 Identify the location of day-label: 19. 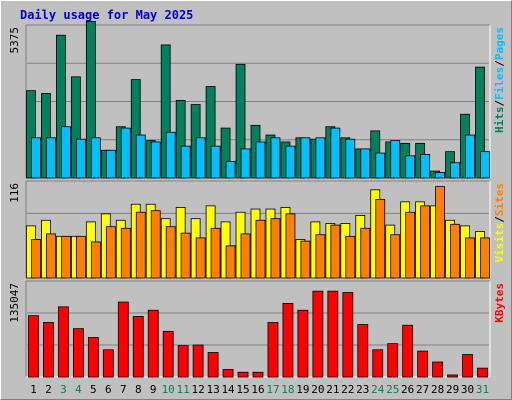
(302, 389).